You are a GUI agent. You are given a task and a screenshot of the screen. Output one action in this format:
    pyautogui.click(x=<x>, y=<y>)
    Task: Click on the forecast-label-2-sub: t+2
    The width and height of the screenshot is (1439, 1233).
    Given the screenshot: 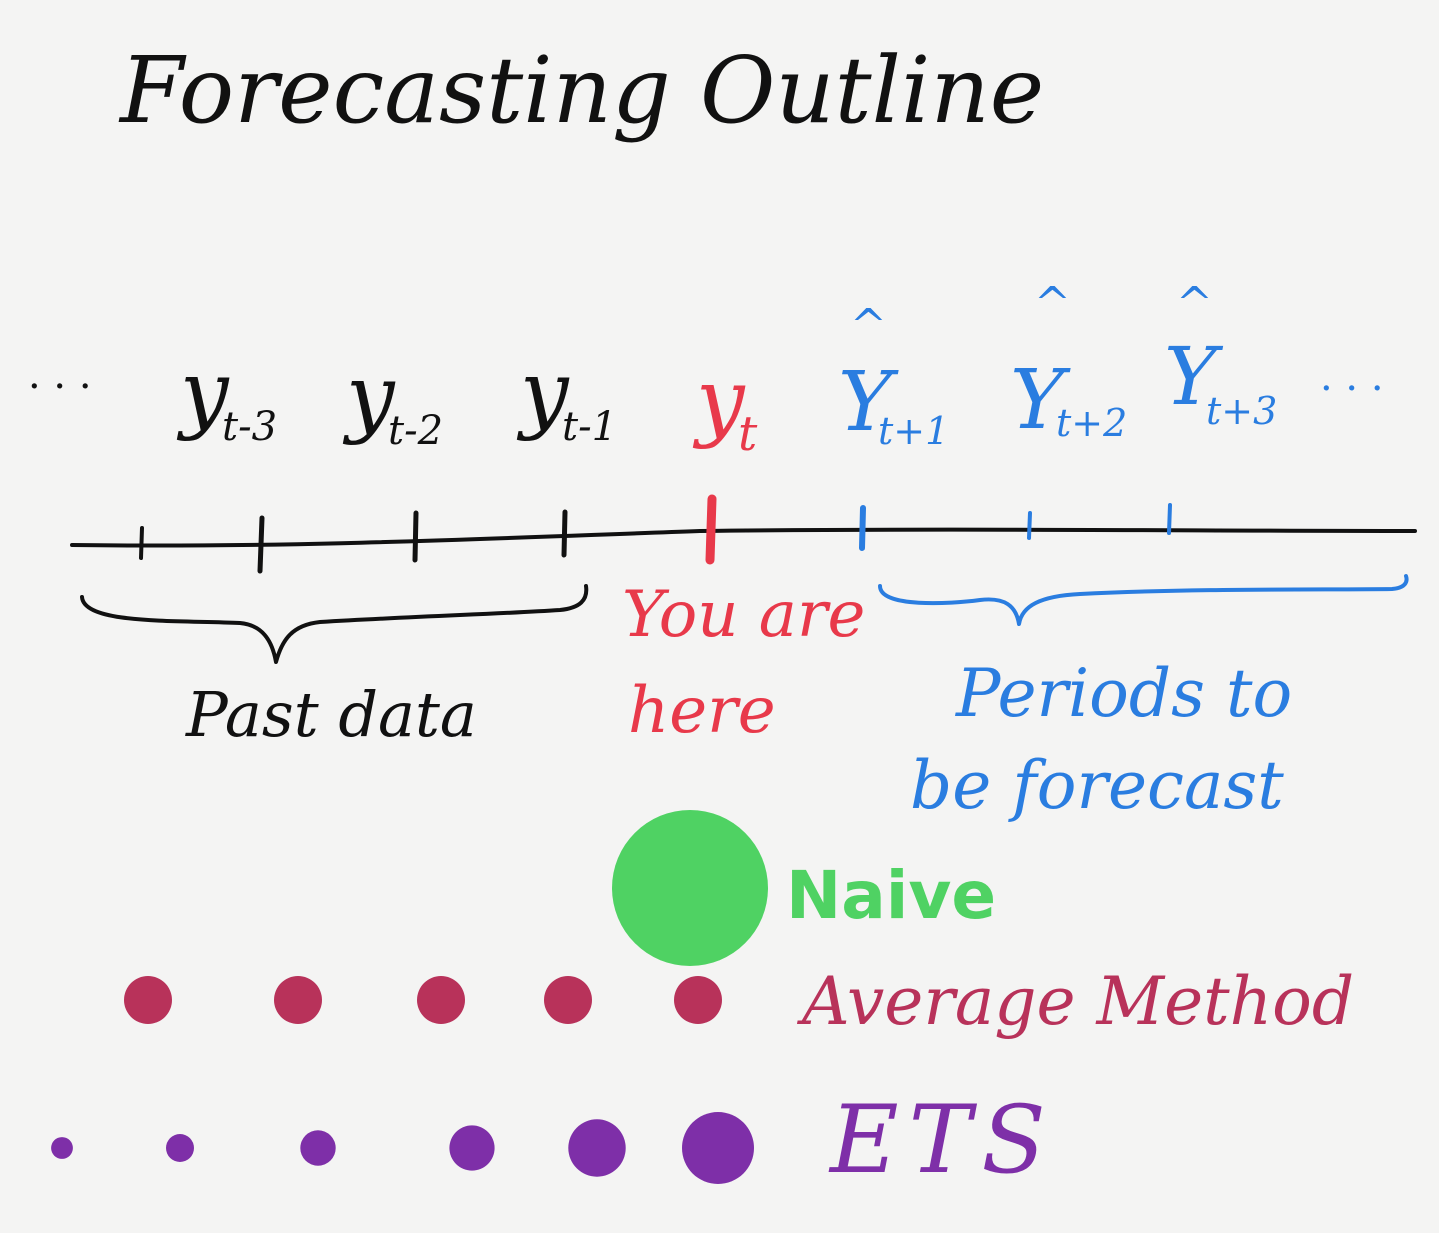 What is the action you would take?
    pyautogui.click(x=1091, y=423)
    